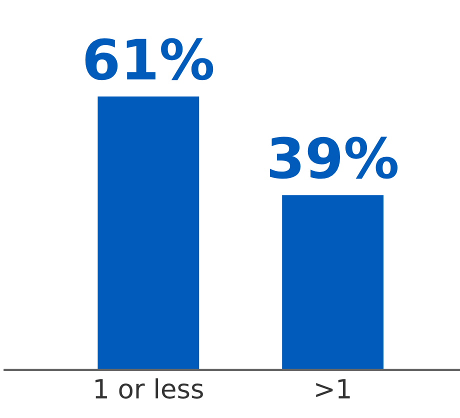  Describe the element at coordinates (149, 59) in the screenshot. I see `data-label: 61%` at that location.